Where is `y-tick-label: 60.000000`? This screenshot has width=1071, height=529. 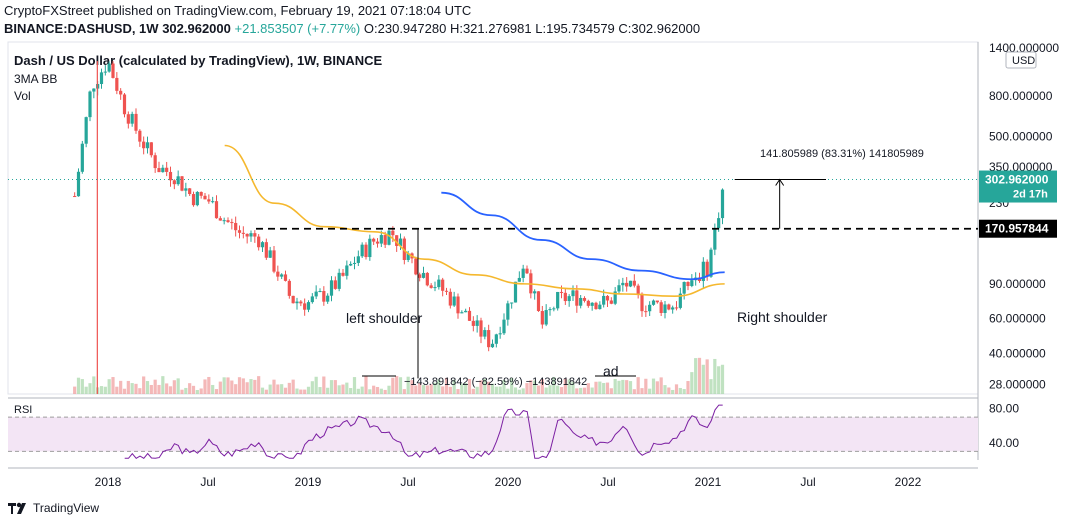 y-tick-label: 60.000000 is located at coordinates (1017, 319).